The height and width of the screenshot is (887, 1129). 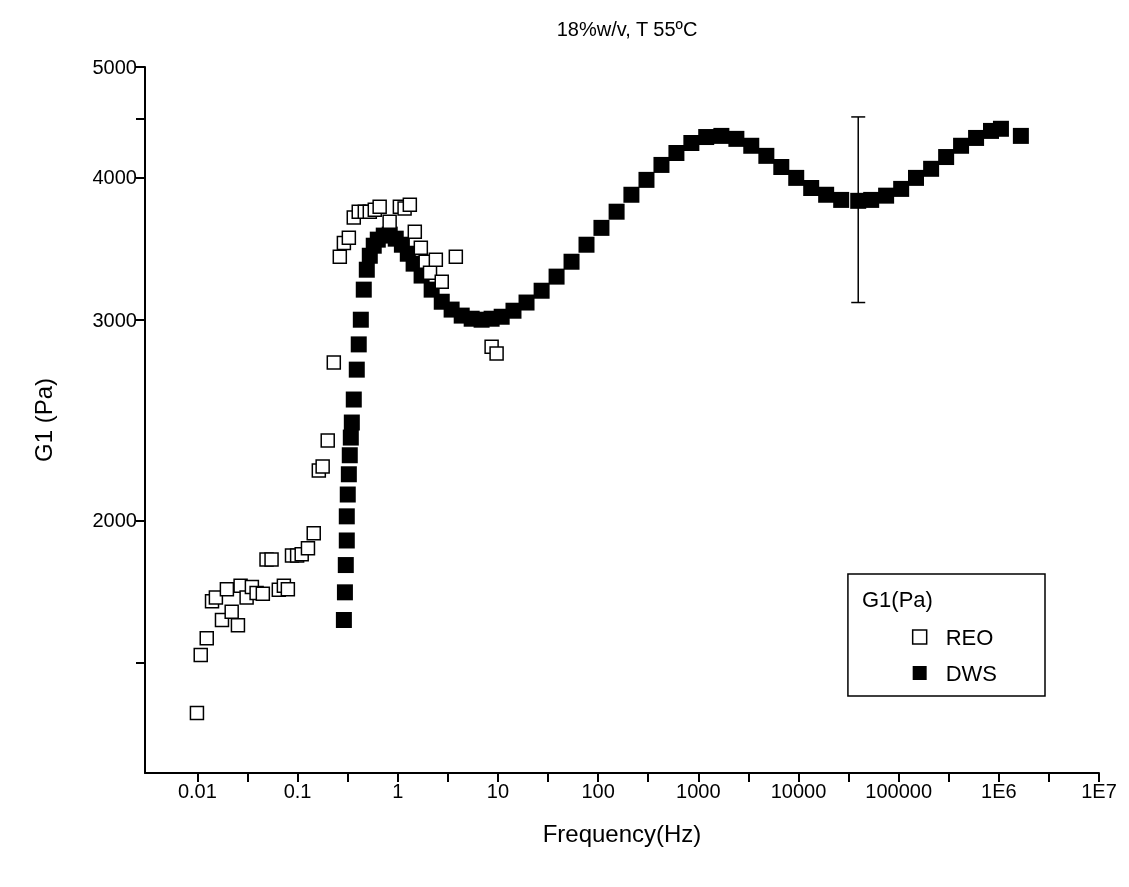 What do you see at coordinates (999, 791) in the screenshot?
I see `x-tick-label: 1E6` at bounding box center [999, 791].